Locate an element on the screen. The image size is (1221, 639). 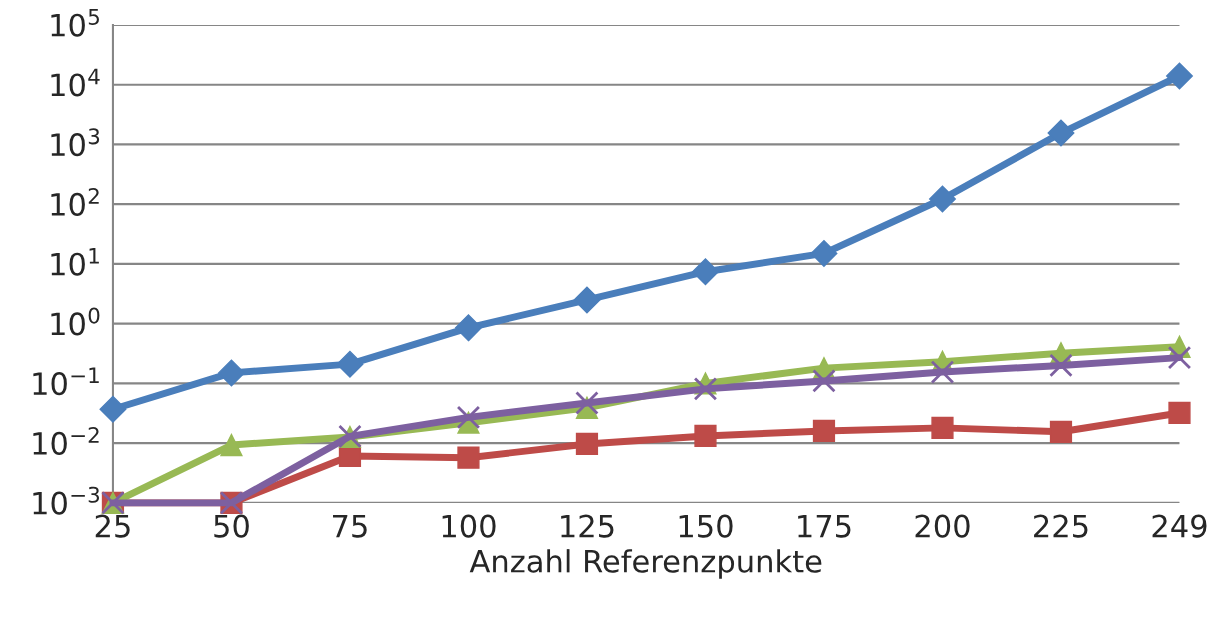
x-tick-label: 100 is located at coordinates (469, 526).